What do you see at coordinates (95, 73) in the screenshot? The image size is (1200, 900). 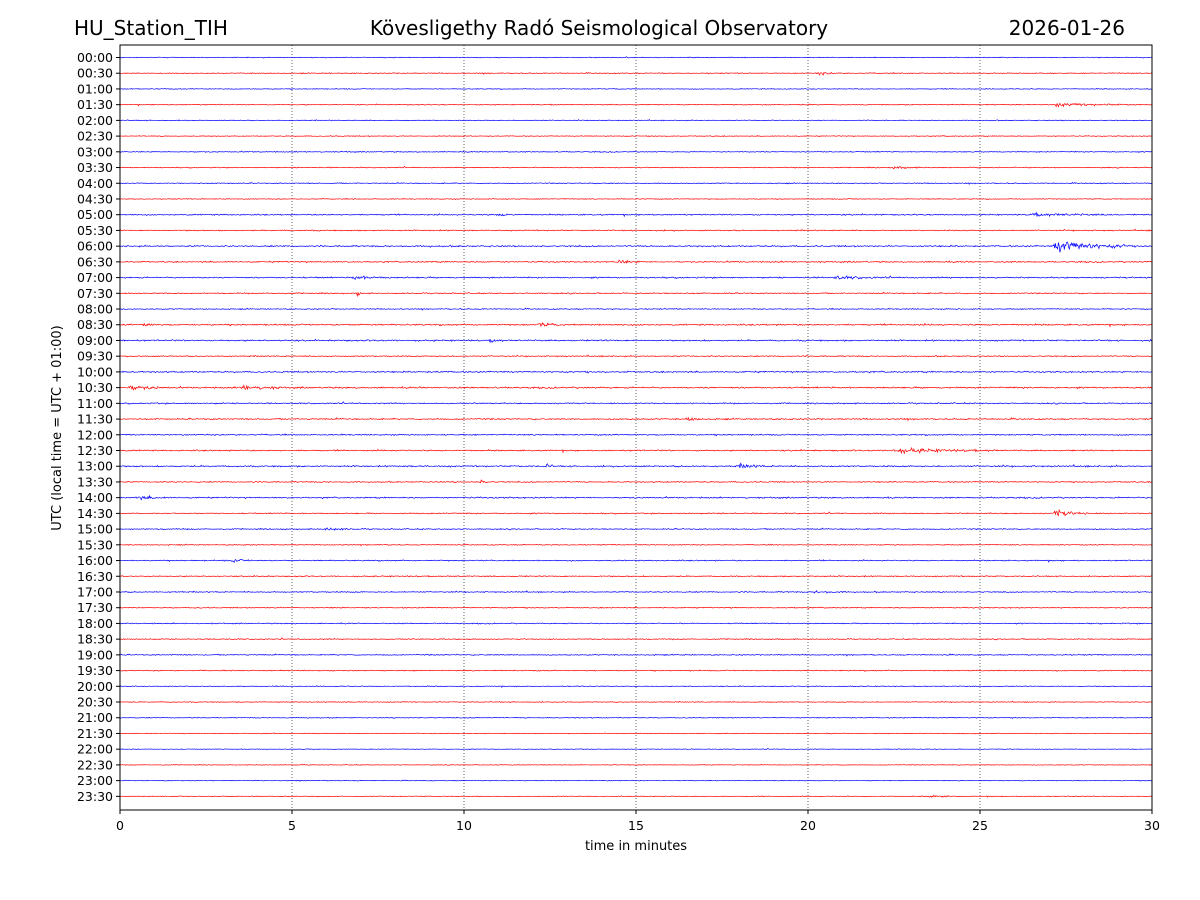 I see `y-tick-label: 00:30` at bounding box center [95, 73].